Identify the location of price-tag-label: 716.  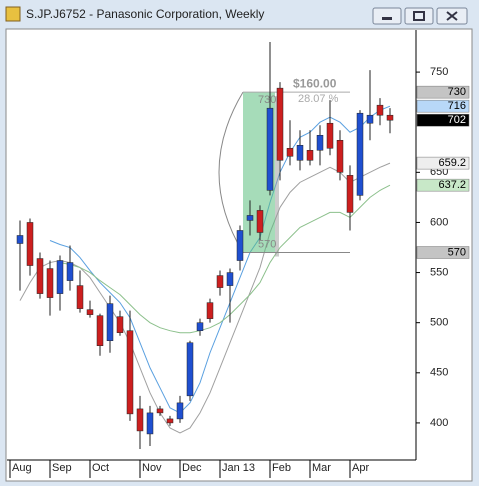
(457, 106).